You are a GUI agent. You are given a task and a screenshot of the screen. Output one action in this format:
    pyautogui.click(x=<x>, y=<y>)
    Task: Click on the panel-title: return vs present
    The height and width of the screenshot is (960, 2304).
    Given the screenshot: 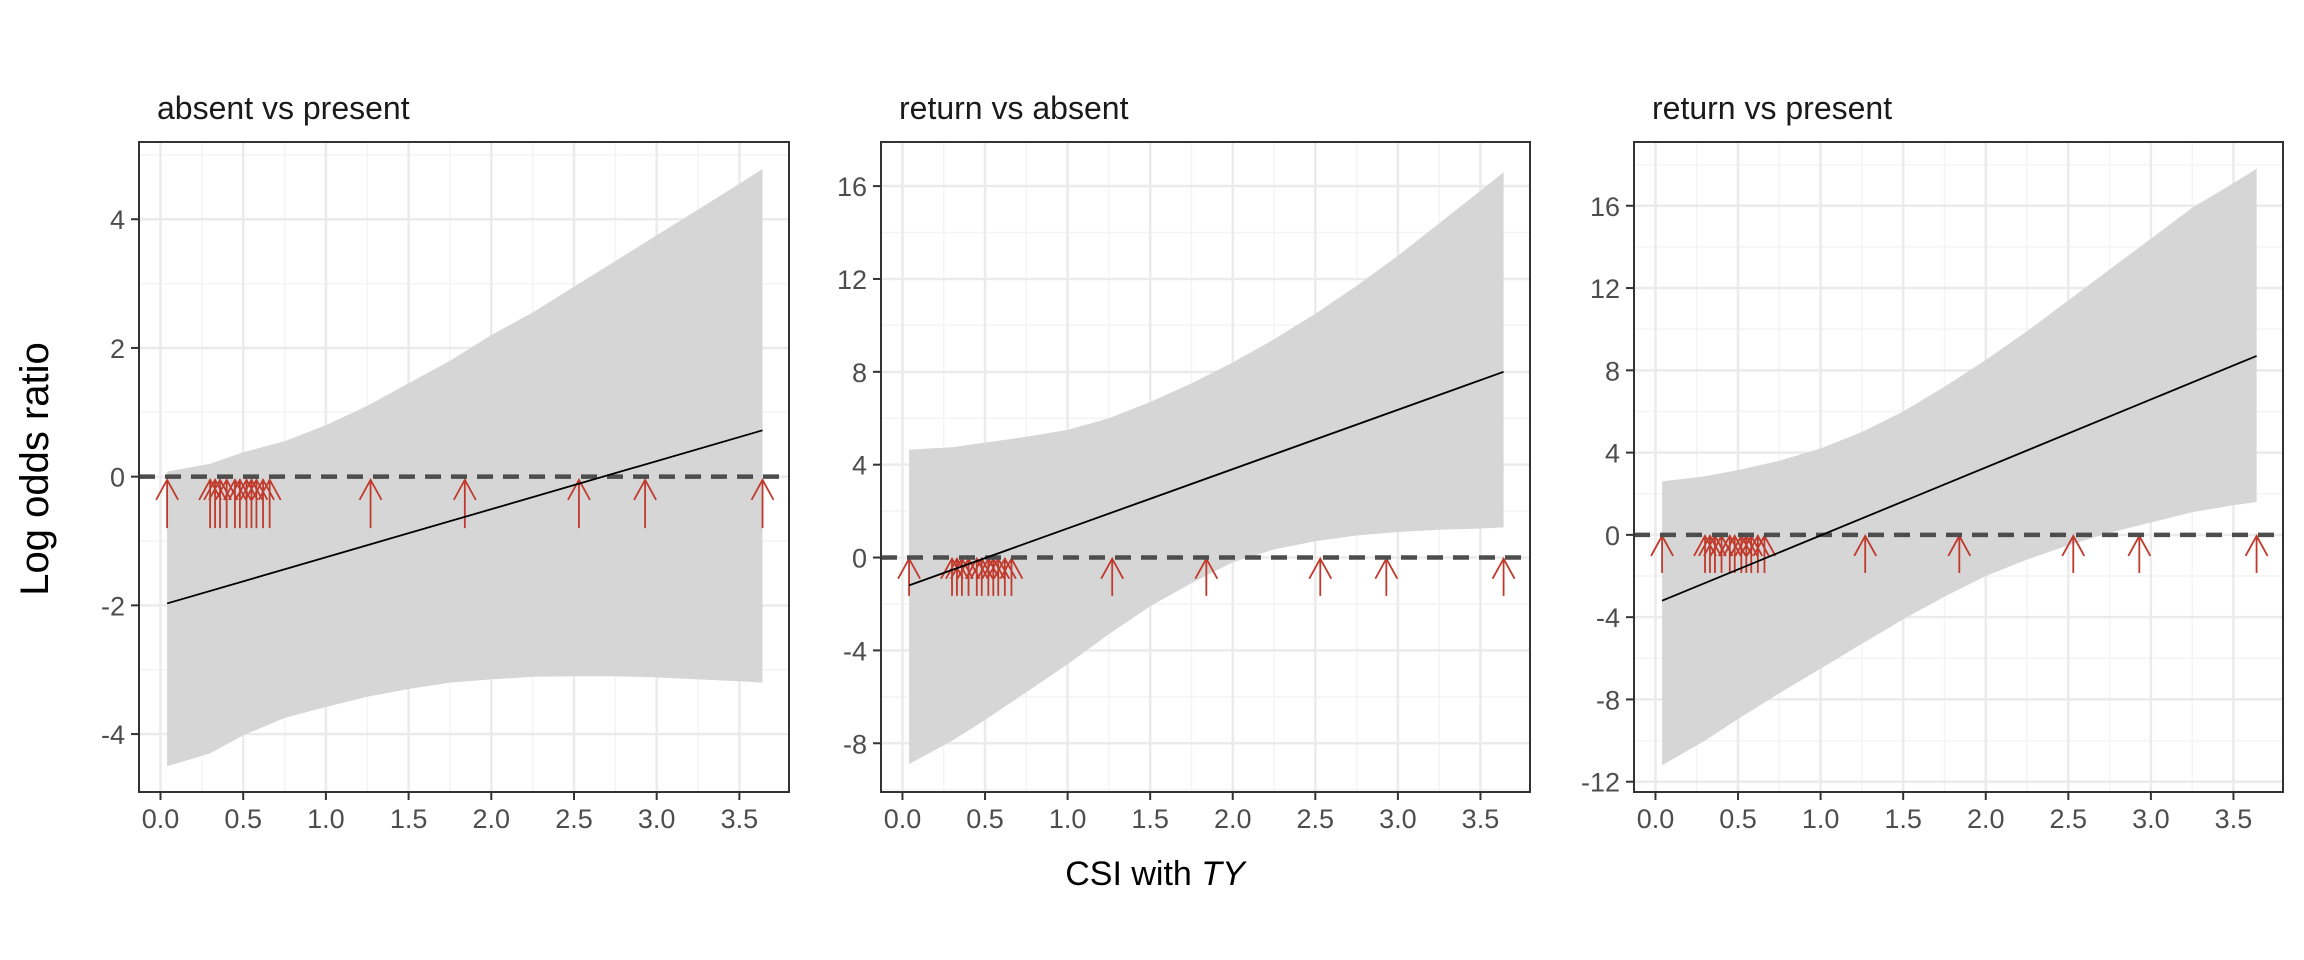 What is the action you would take?
    pyautogui.click(x=1772, y=108)
    